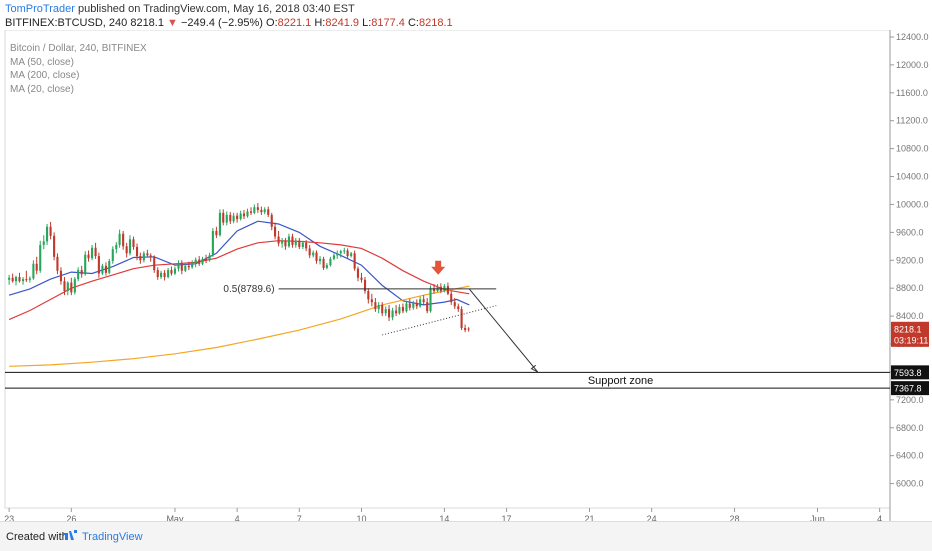  Describe the element at coordinates (910, 400) in the screenshot. I see `y-tick-label: 7200.0` at that location.